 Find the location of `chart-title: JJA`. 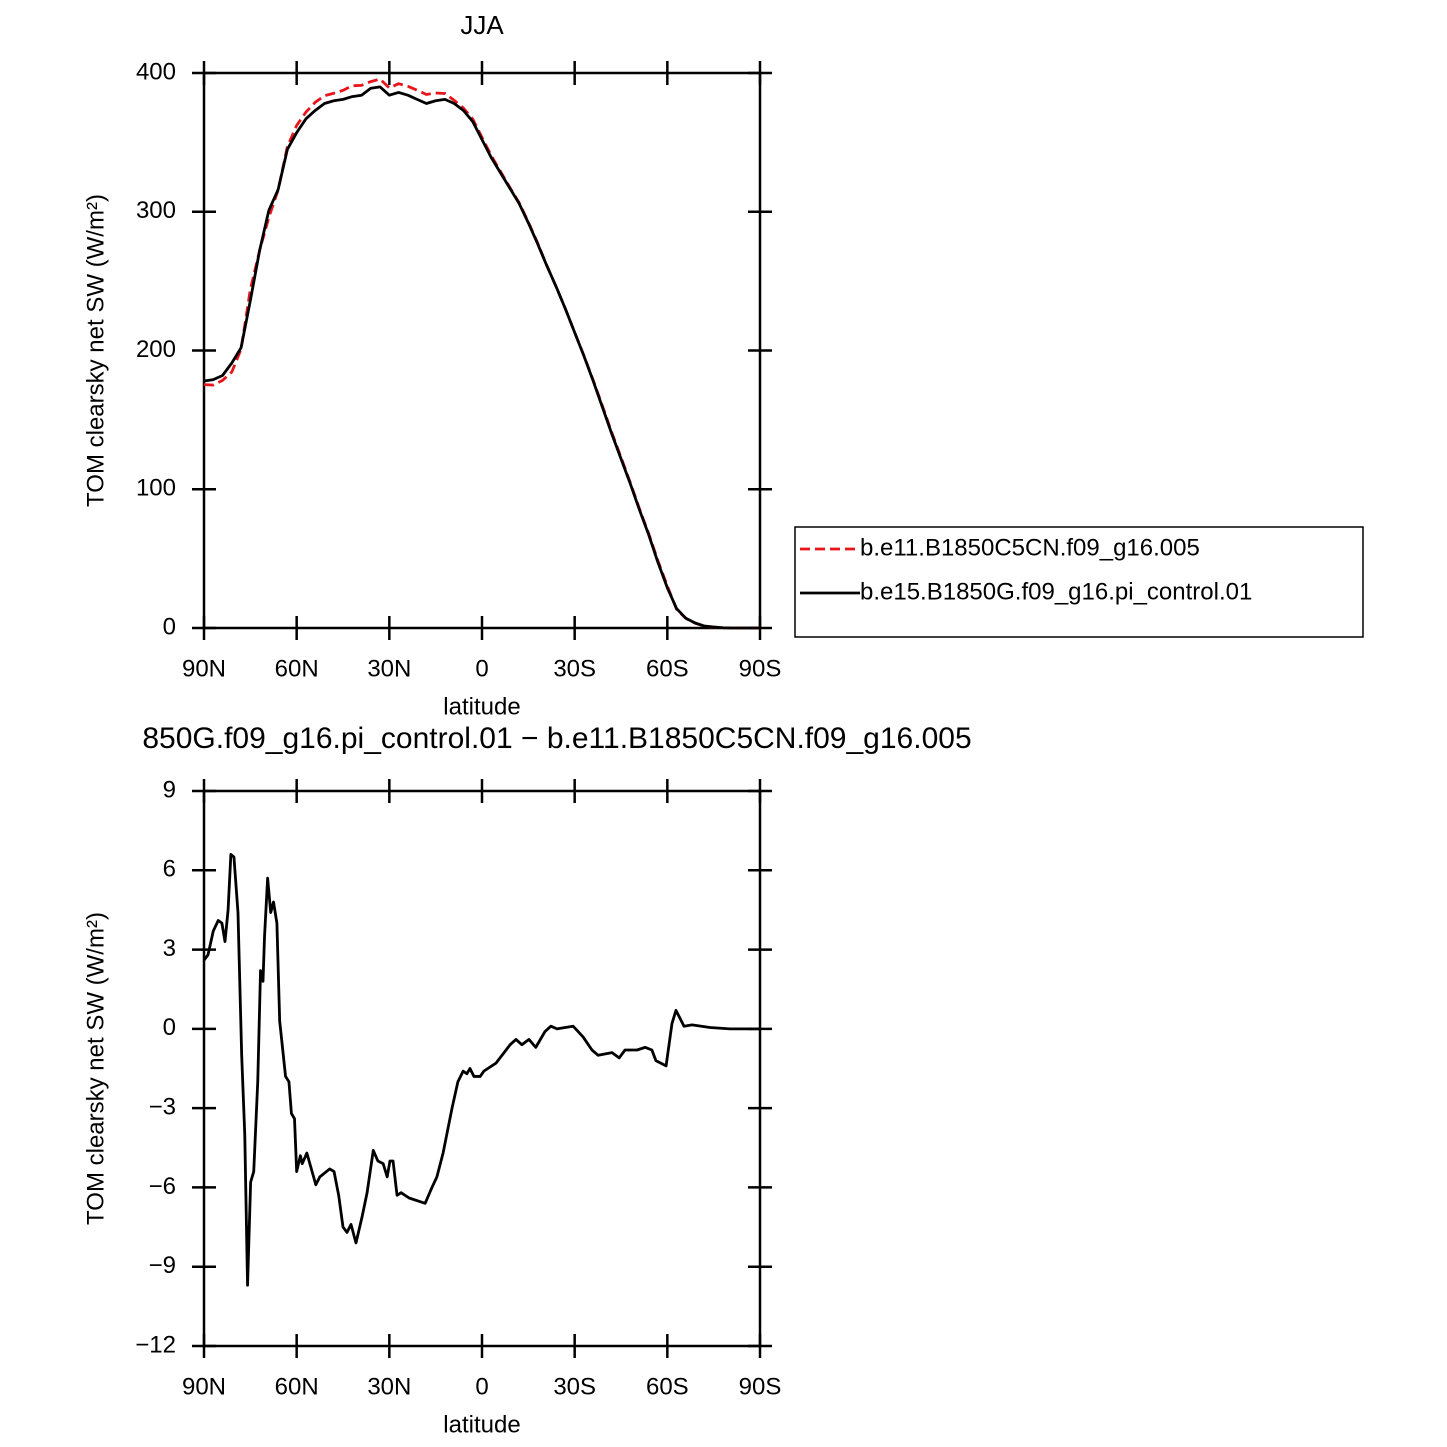

chart-title: JJA is located at coordinates (482, 25).